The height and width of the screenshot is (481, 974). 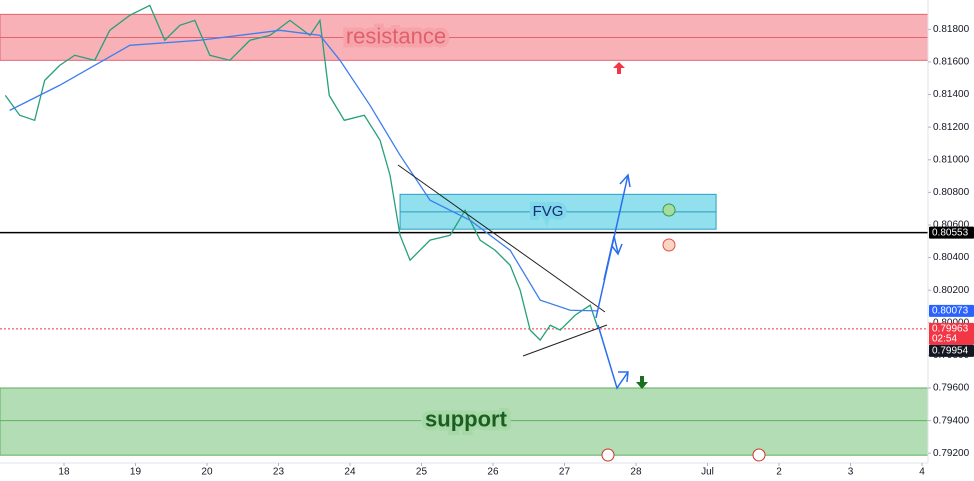 I want to click on x-tick-label: 3, so click(x=851, y=472).